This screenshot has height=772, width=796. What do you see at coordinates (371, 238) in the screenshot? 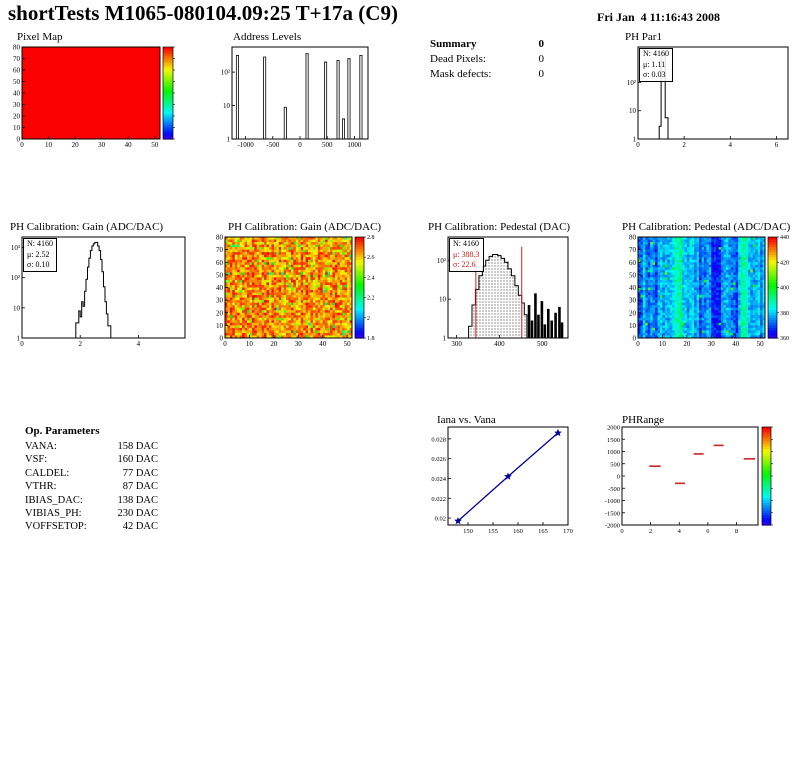
I see `svg-text: 2.8` at bounding box center [371, 238].